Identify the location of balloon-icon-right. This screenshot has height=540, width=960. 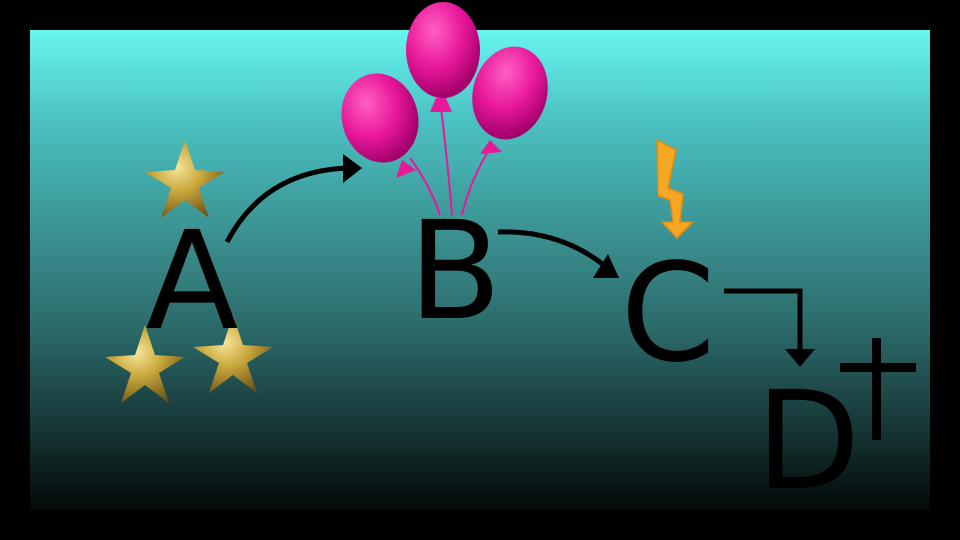
(510, 100).